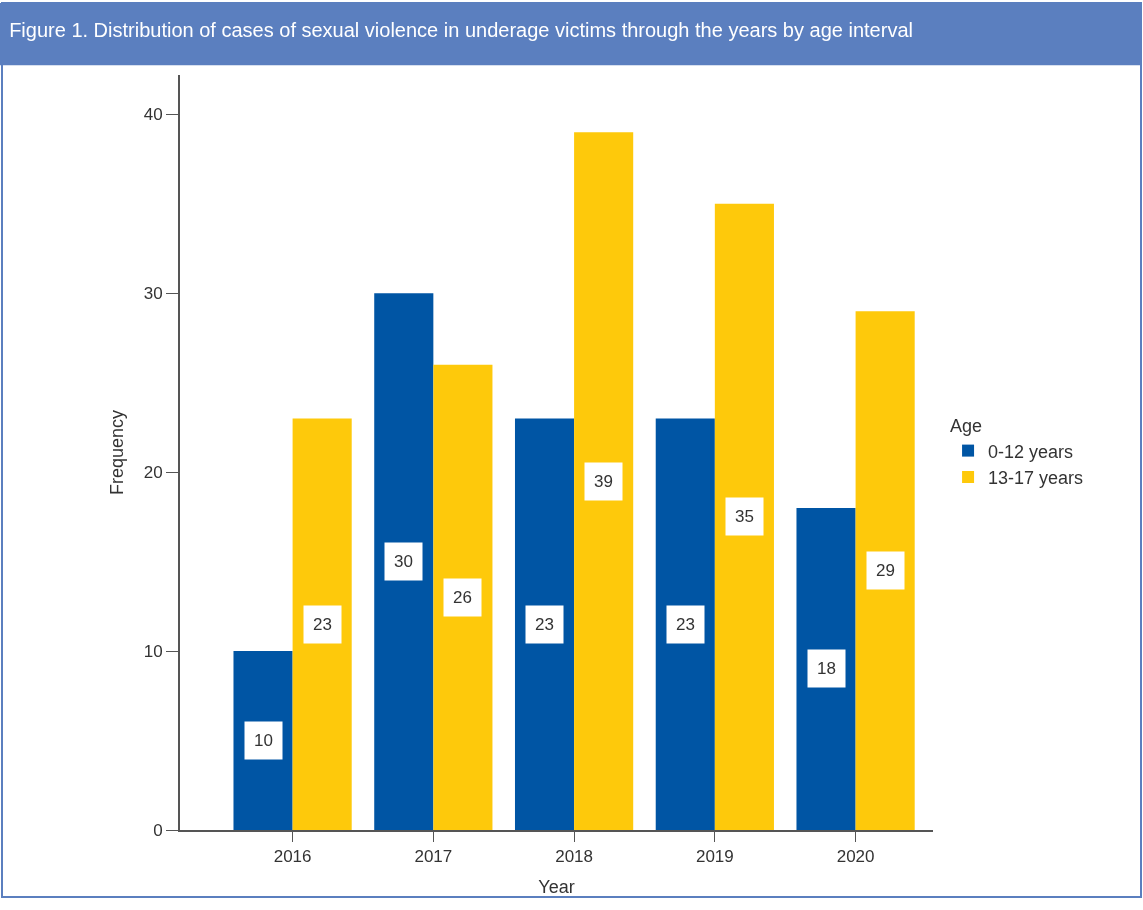  Describe the element at coordinates (158, 830) in the screenshot. I see `y-tick-label: 0` at that location.